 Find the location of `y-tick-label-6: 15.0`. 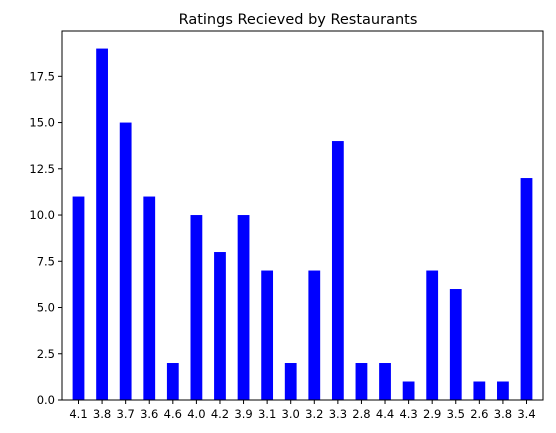

y-tick-label-6: 15.0 is located at coordinates (42, 123).